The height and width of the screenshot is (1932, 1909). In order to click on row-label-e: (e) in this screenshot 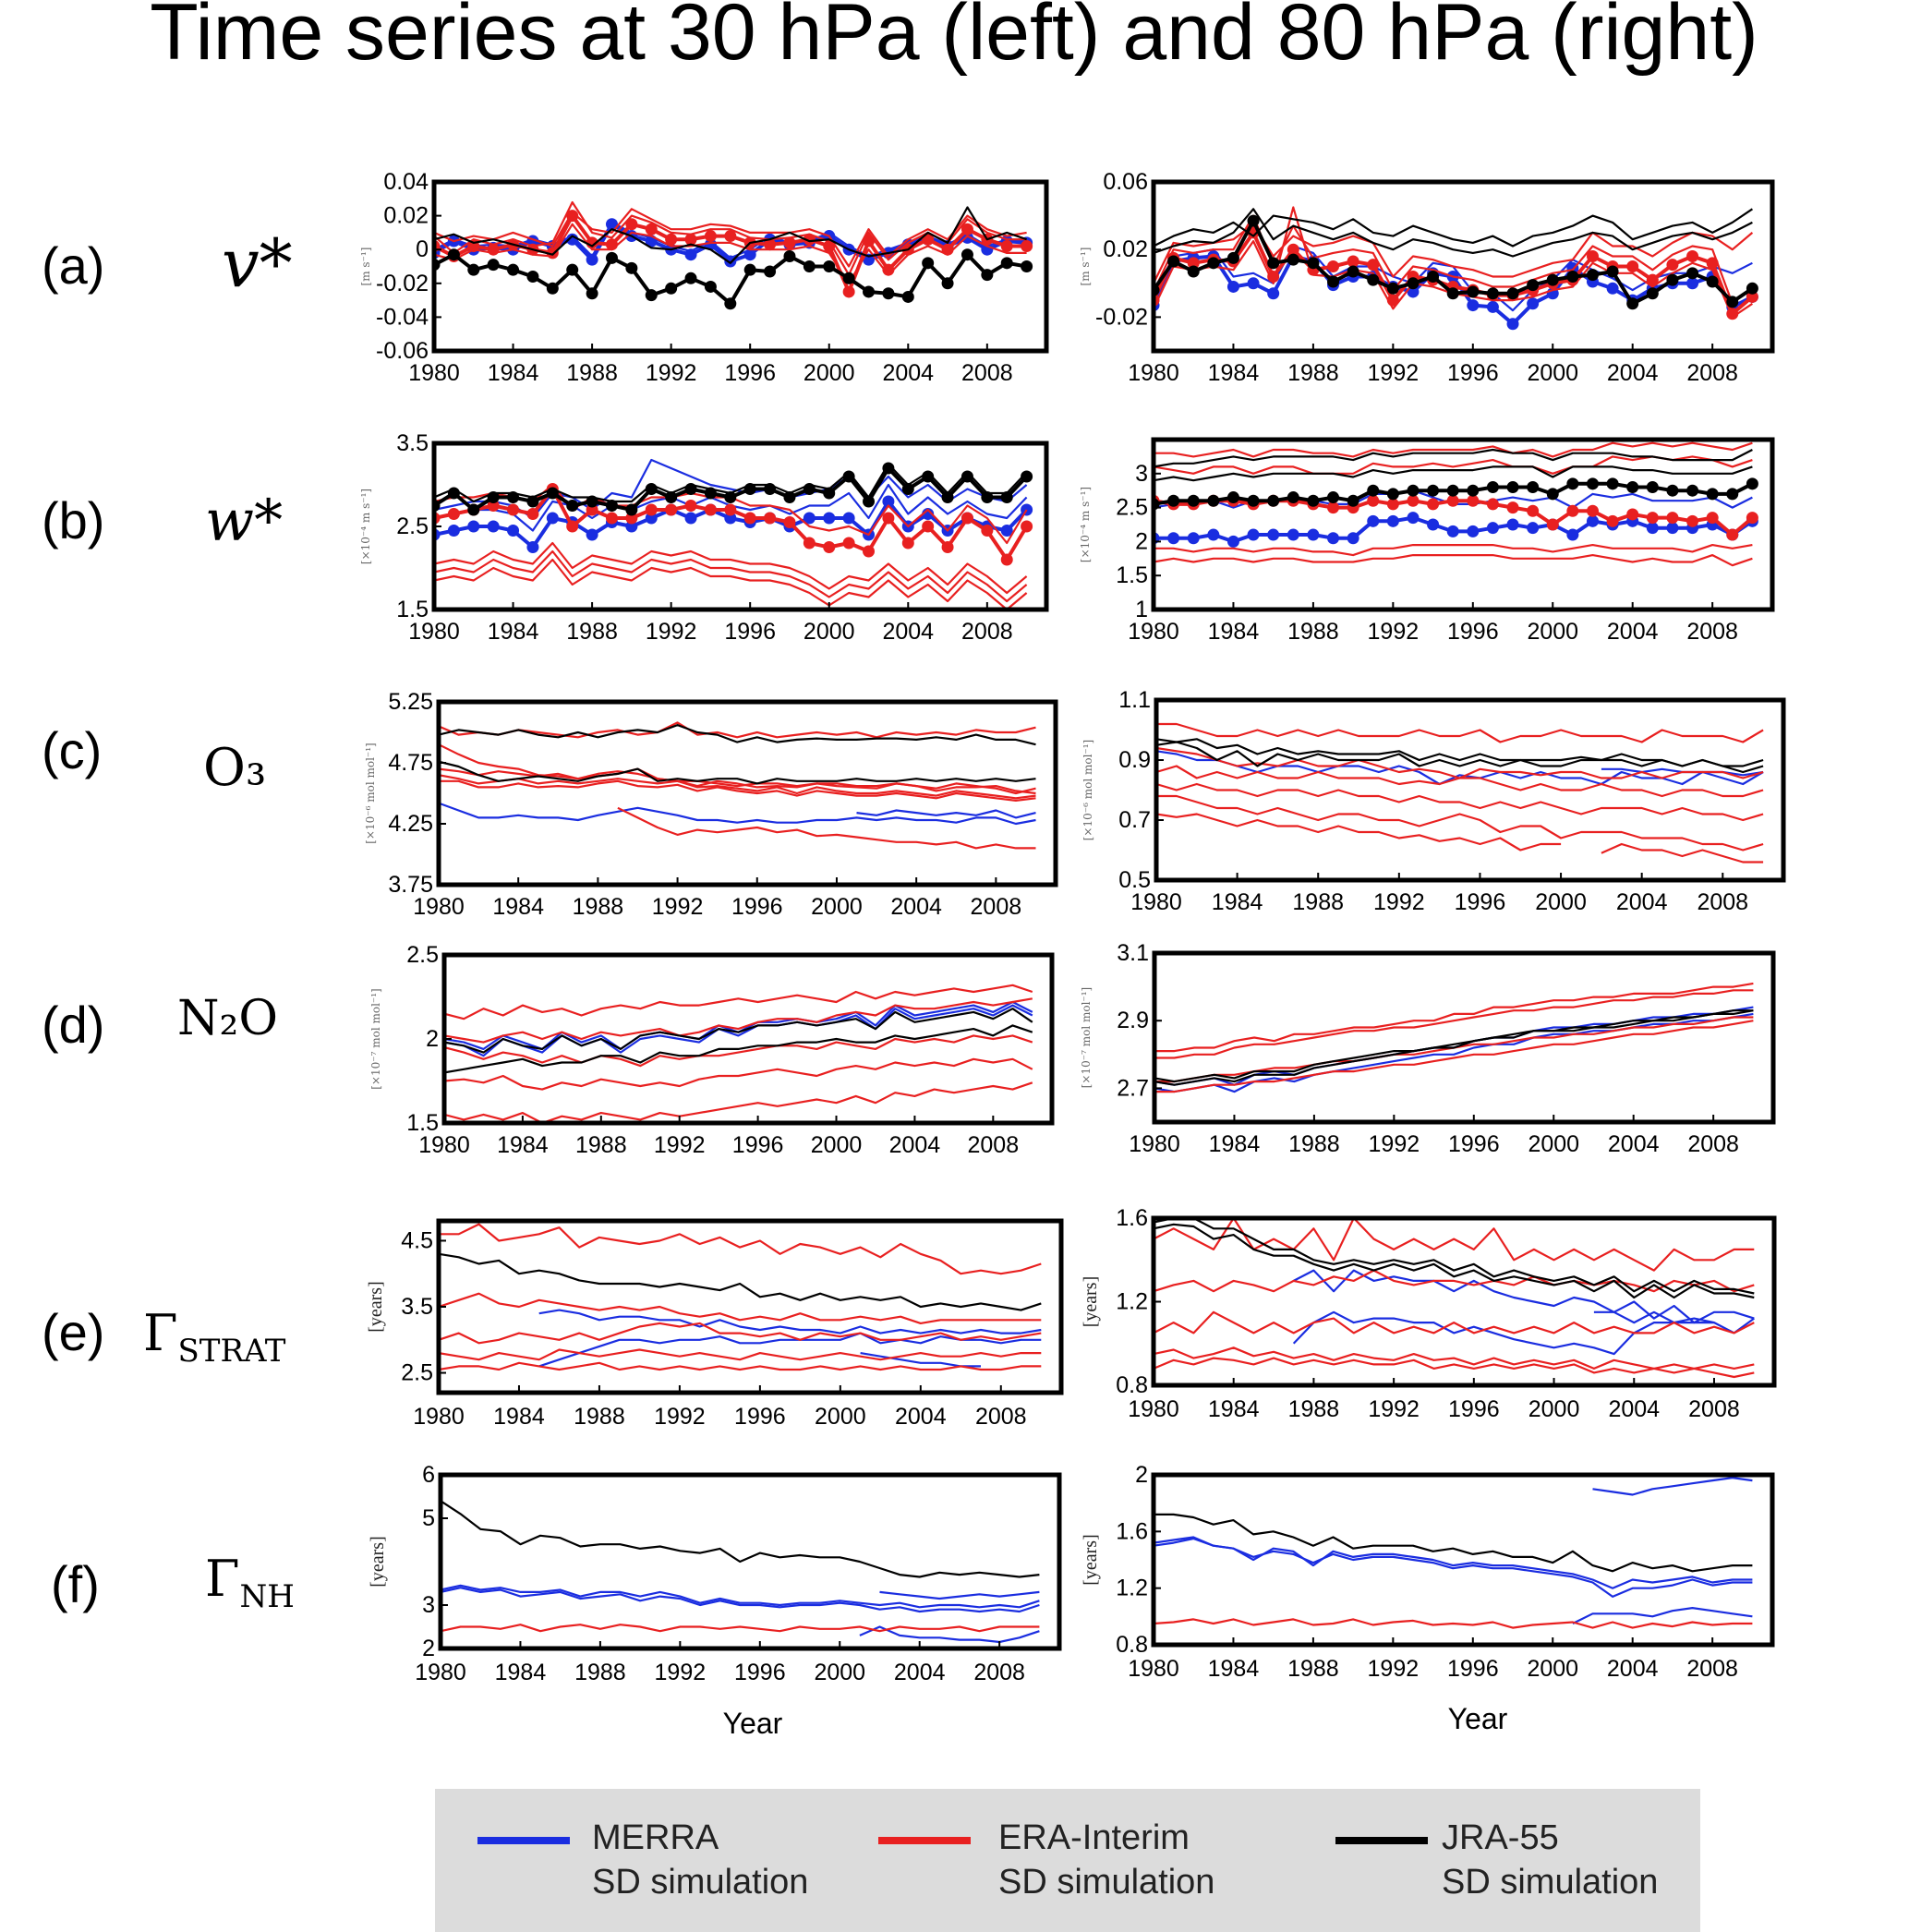, I will do `click(73, 1332)`.